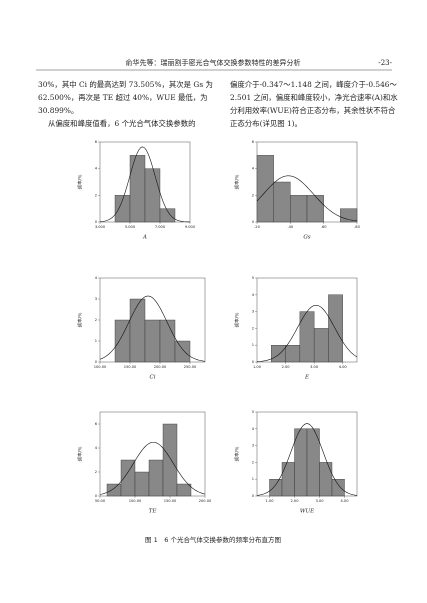  I want to click on body-line: 分利用效率(WUE)符合正态分布，其余性状不符合, so click(313, 110).